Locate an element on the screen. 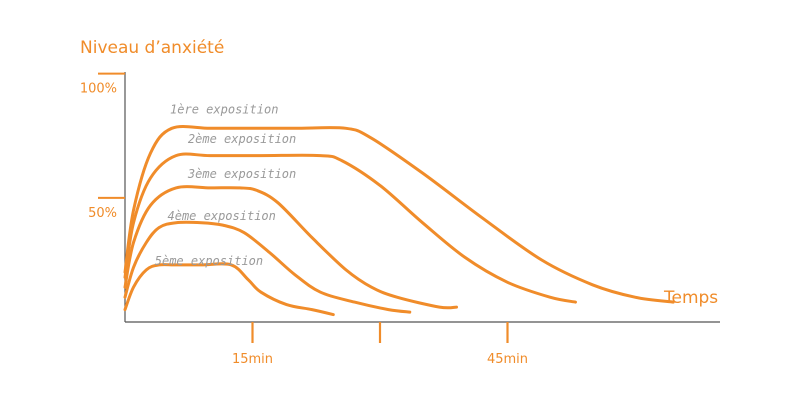 This screenshot has width=800, height=400. y-ticks: 100% 50% is located at coordinates (102, 146).